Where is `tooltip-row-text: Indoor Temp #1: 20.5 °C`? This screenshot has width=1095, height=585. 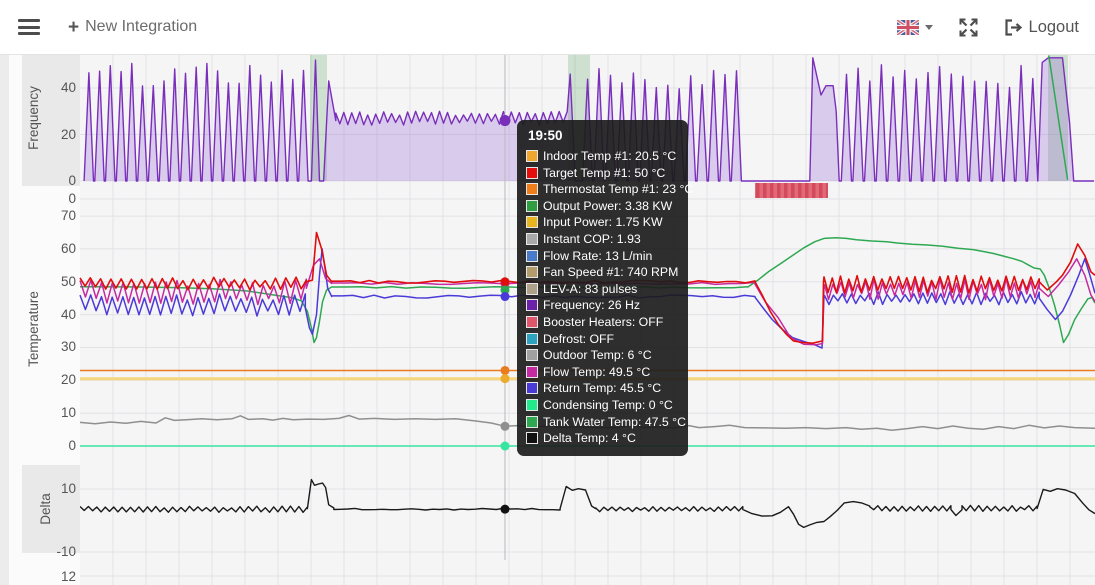 tooltip-row-text: Indoor Temp #1: 20.5 °C is located at coordinates (610, 156).